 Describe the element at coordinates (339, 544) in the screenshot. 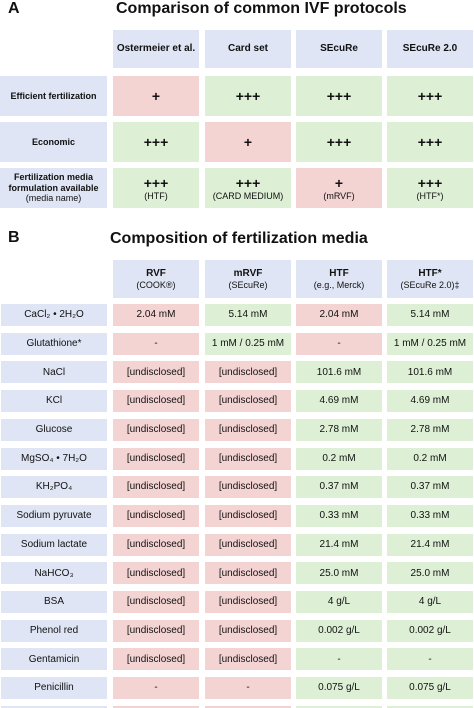

I see `cell: 21.4 mM` at that location.